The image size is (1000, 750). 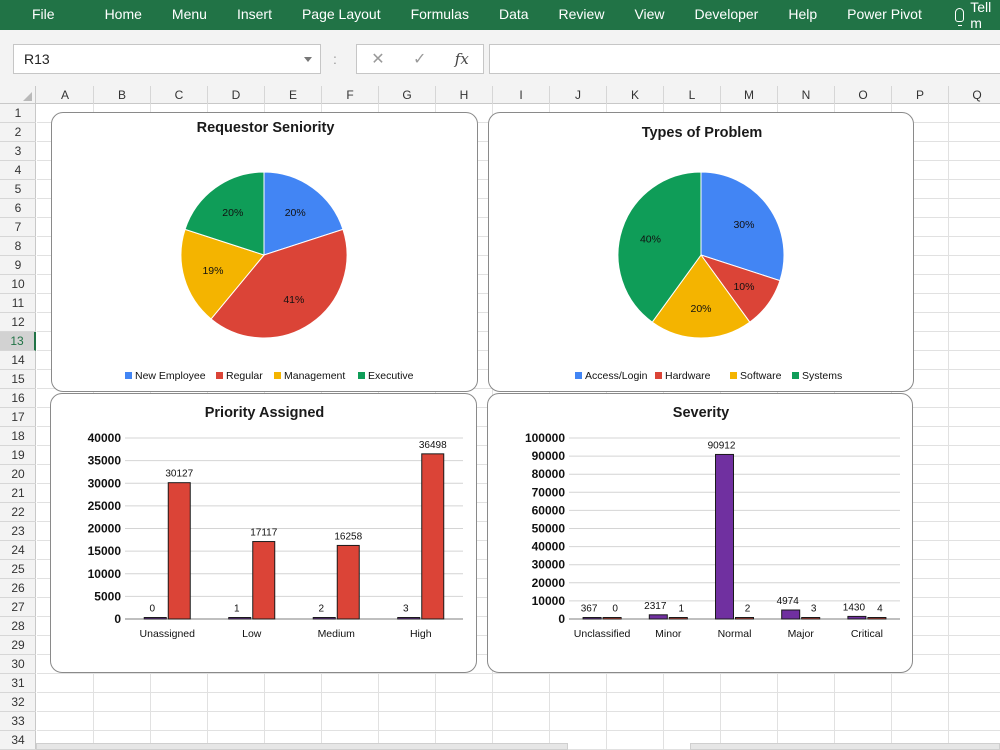 What do you see at coordinates (549, 474) in the screenshot?
I see `y-tick-label: 80000` at bounding box center [549, 474].